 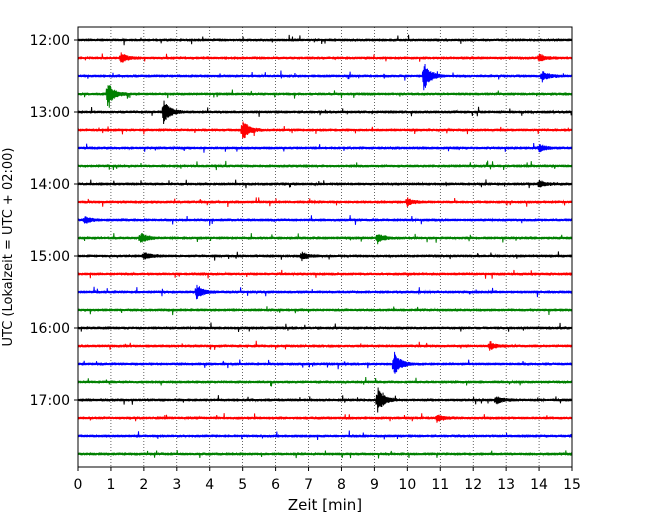 I want to click on x-tick-label: 3, so click(x=176, y=485).